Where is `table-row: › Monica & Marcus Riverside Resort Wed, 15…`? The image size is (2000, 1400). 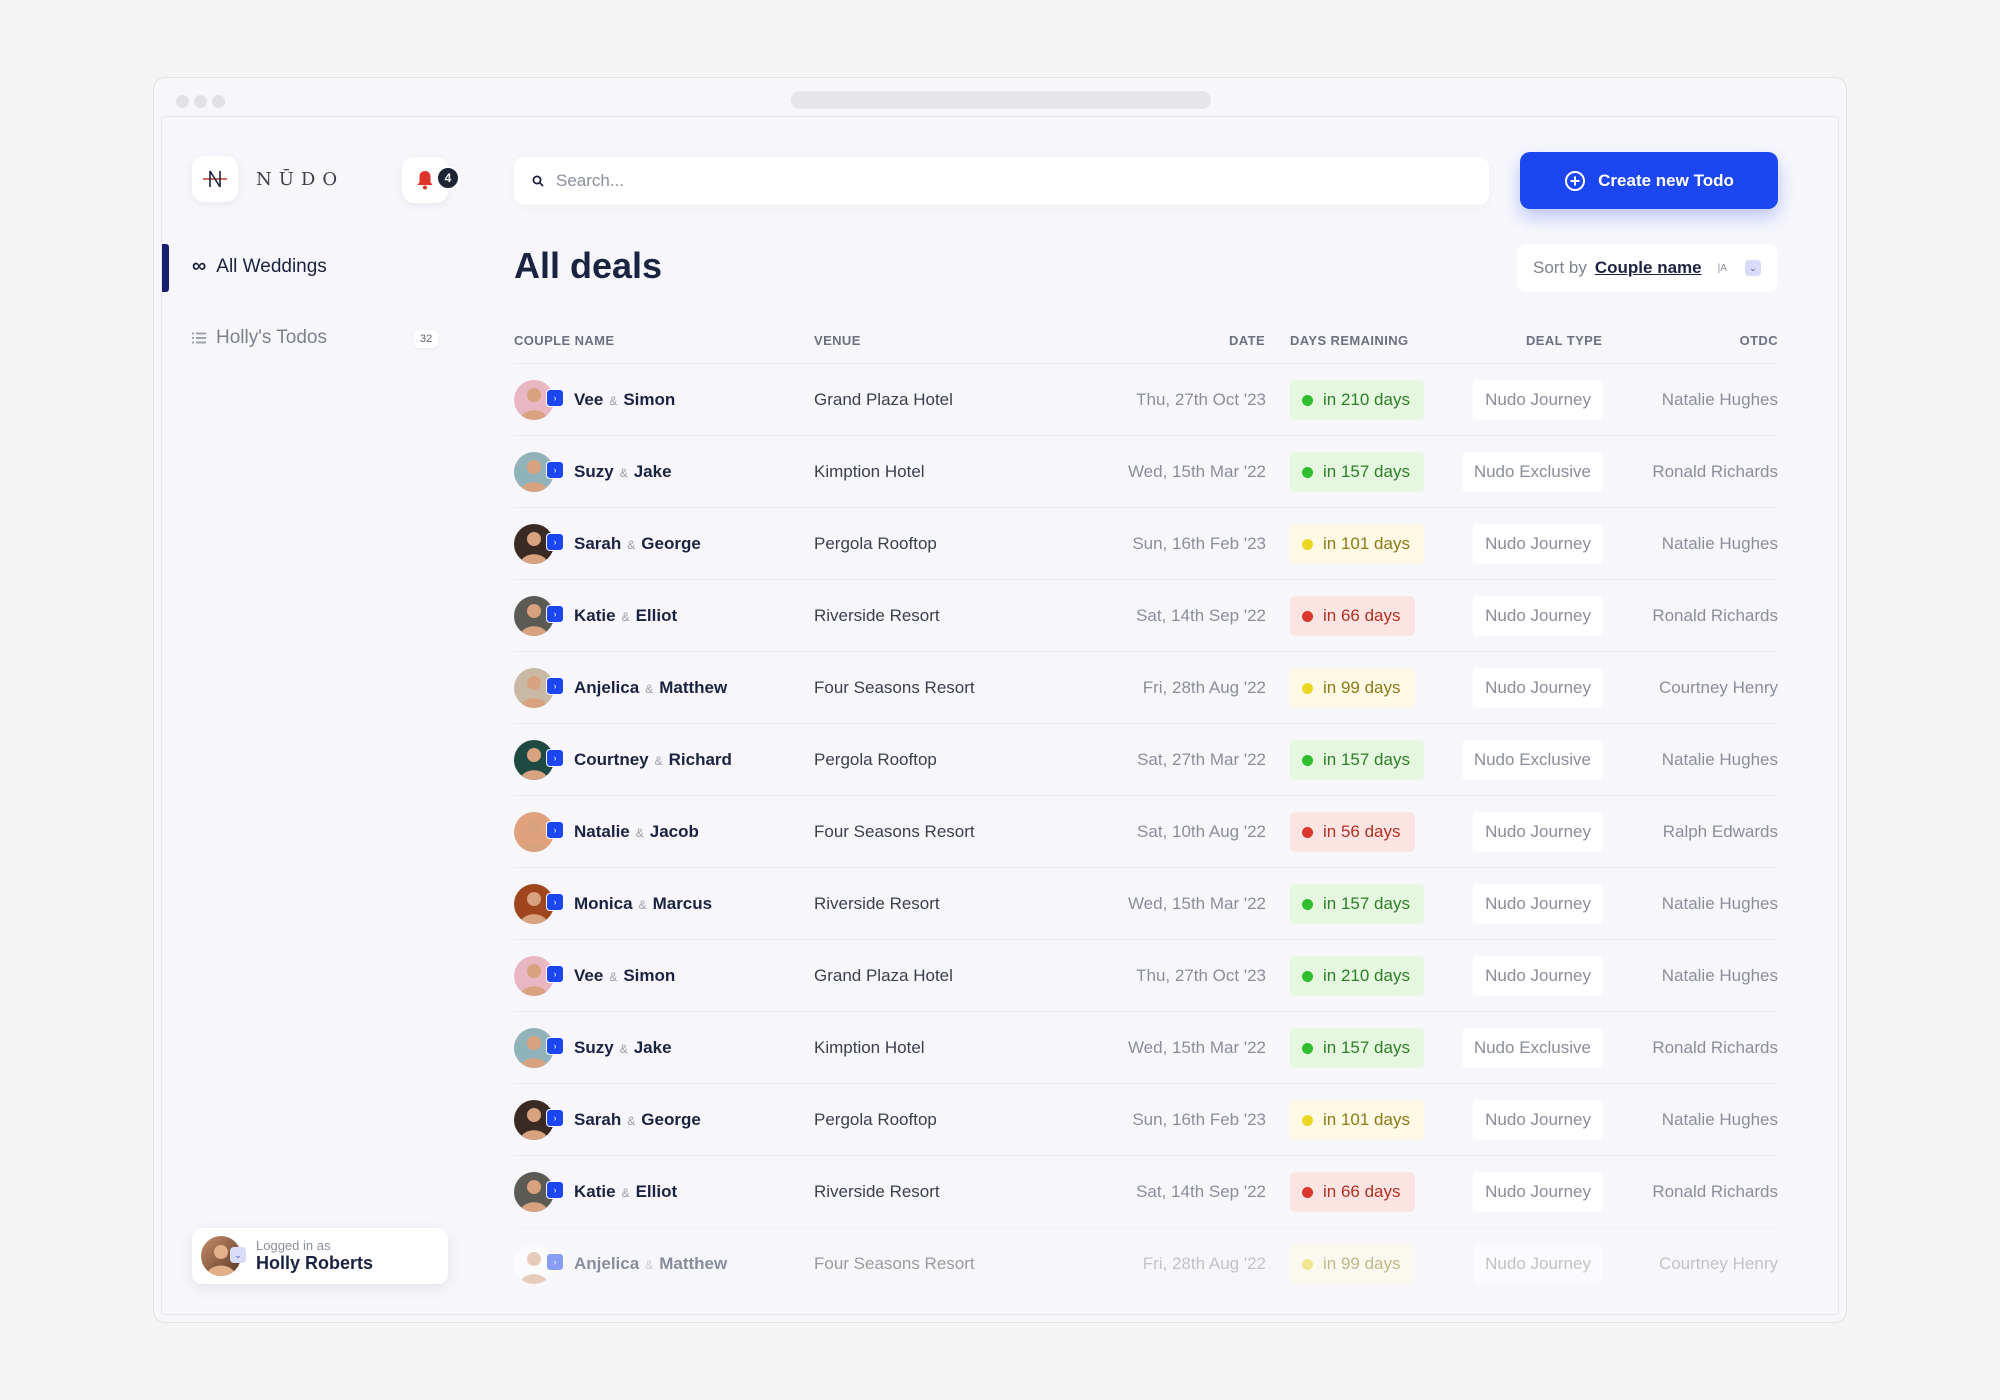
table-row: › Monica & Marcus Riverside Resort Wed, 15… is located at coordinates (1146, 903).